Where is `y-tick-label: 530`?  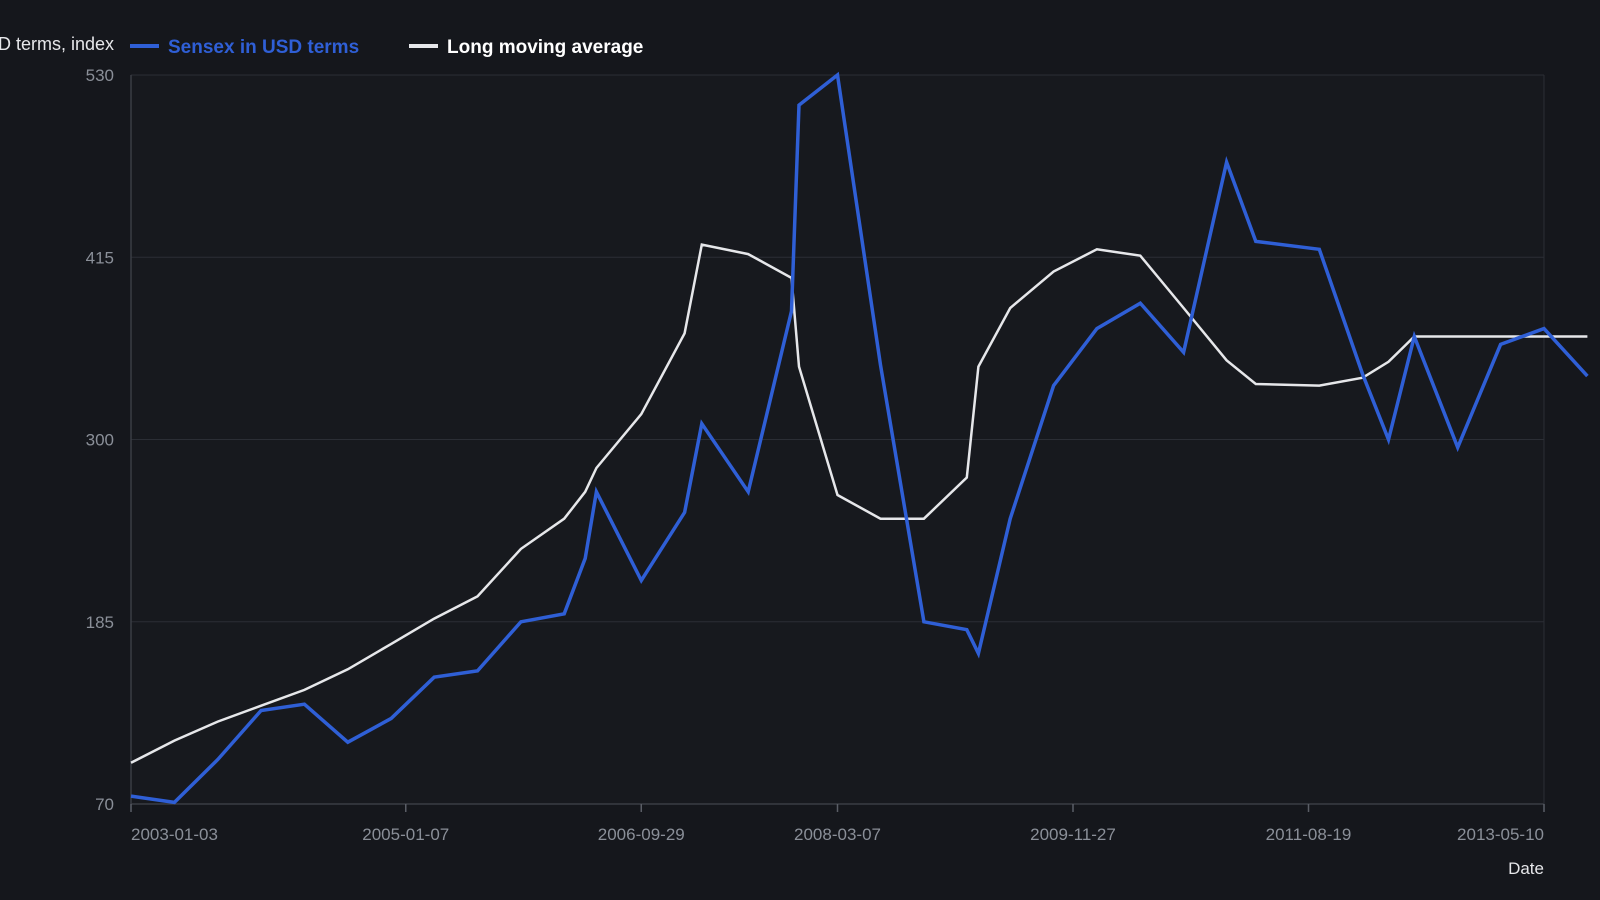
y-tick-label: 530 is located at coordinates (100, 75).